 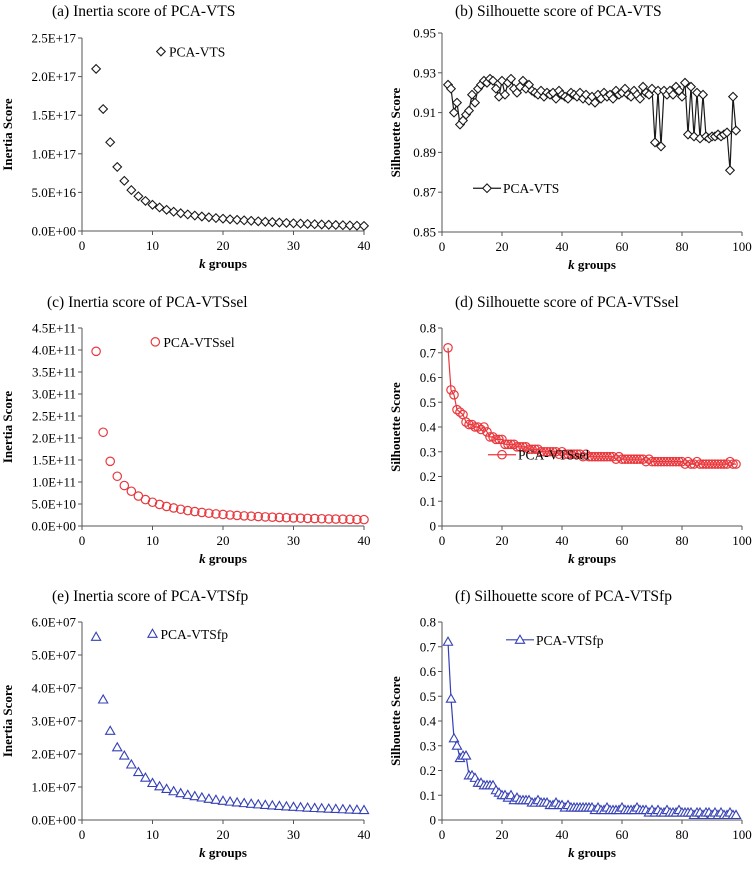 I want to click on y-tick-label: 0.4, so click(x=428, y=427).